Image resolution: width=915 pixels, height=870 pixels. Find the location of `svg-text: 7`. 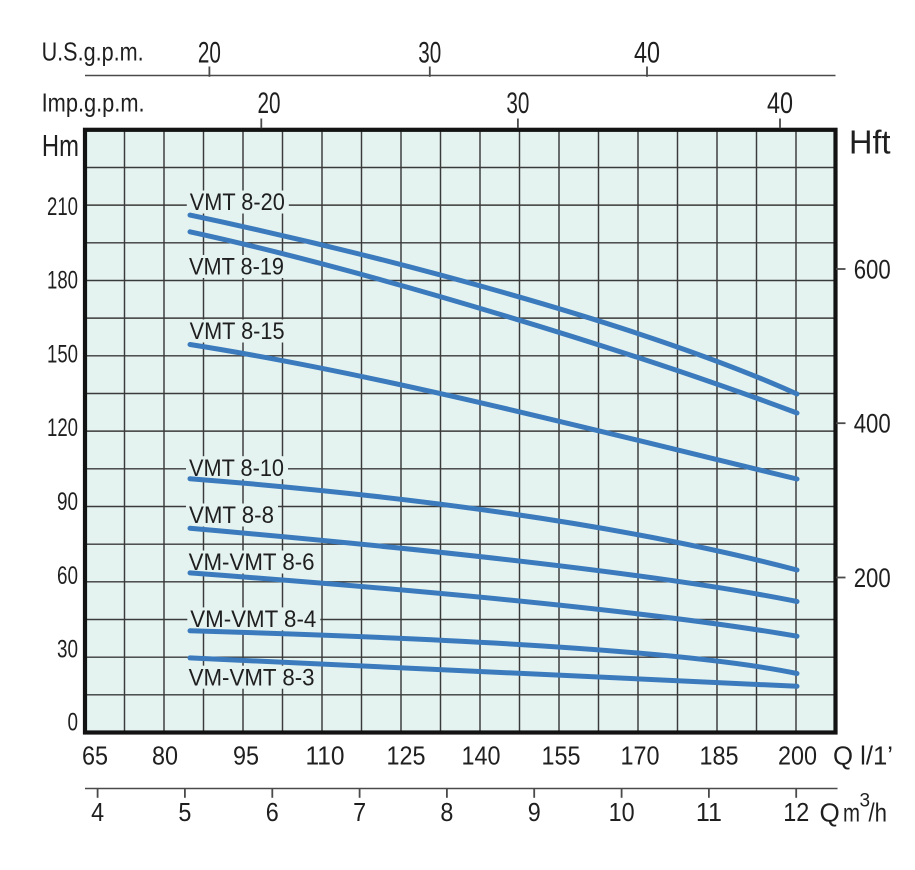

svg-text: 7 is located at coordinates (359, 812).